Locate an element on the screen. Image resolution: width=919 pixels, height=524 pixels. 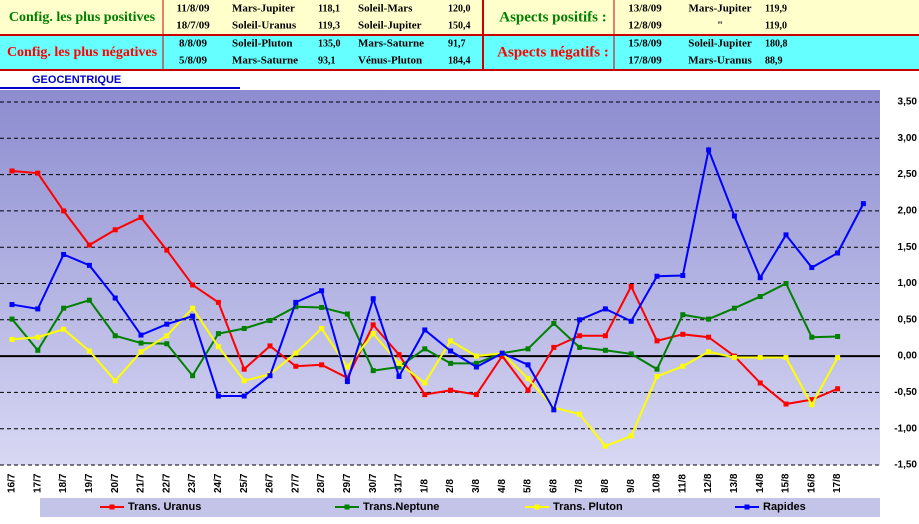
legend-label: Trans.Neptune is located at coordinates (401, 507).